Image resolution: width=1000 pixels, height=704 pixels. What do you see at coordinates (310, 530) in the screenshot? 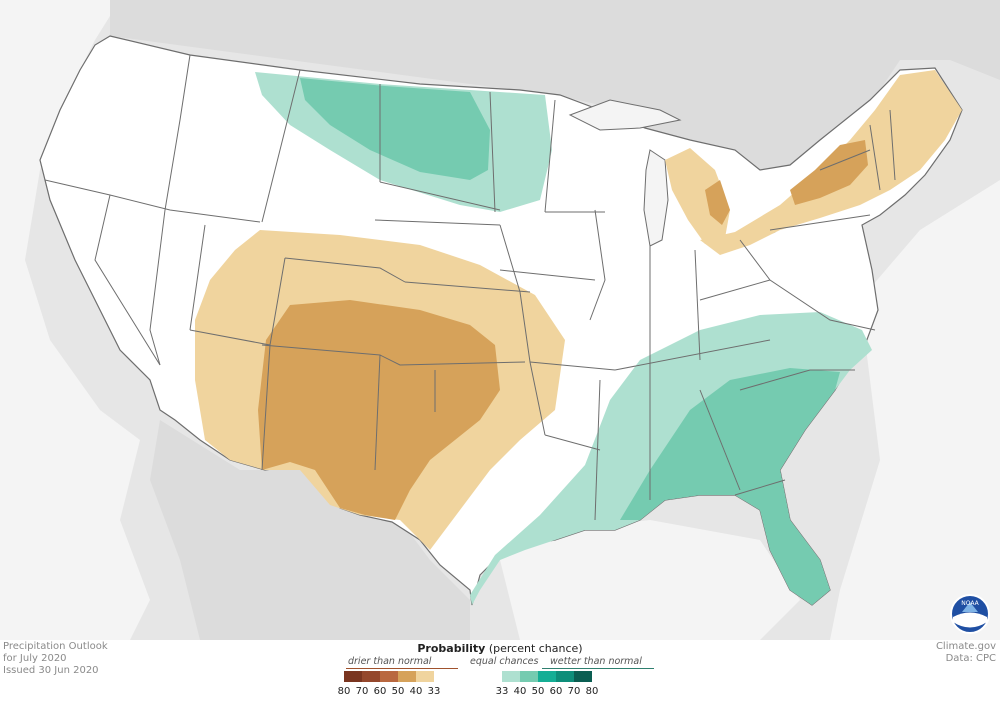
I see `mexico` at bounding box center [310, 530].